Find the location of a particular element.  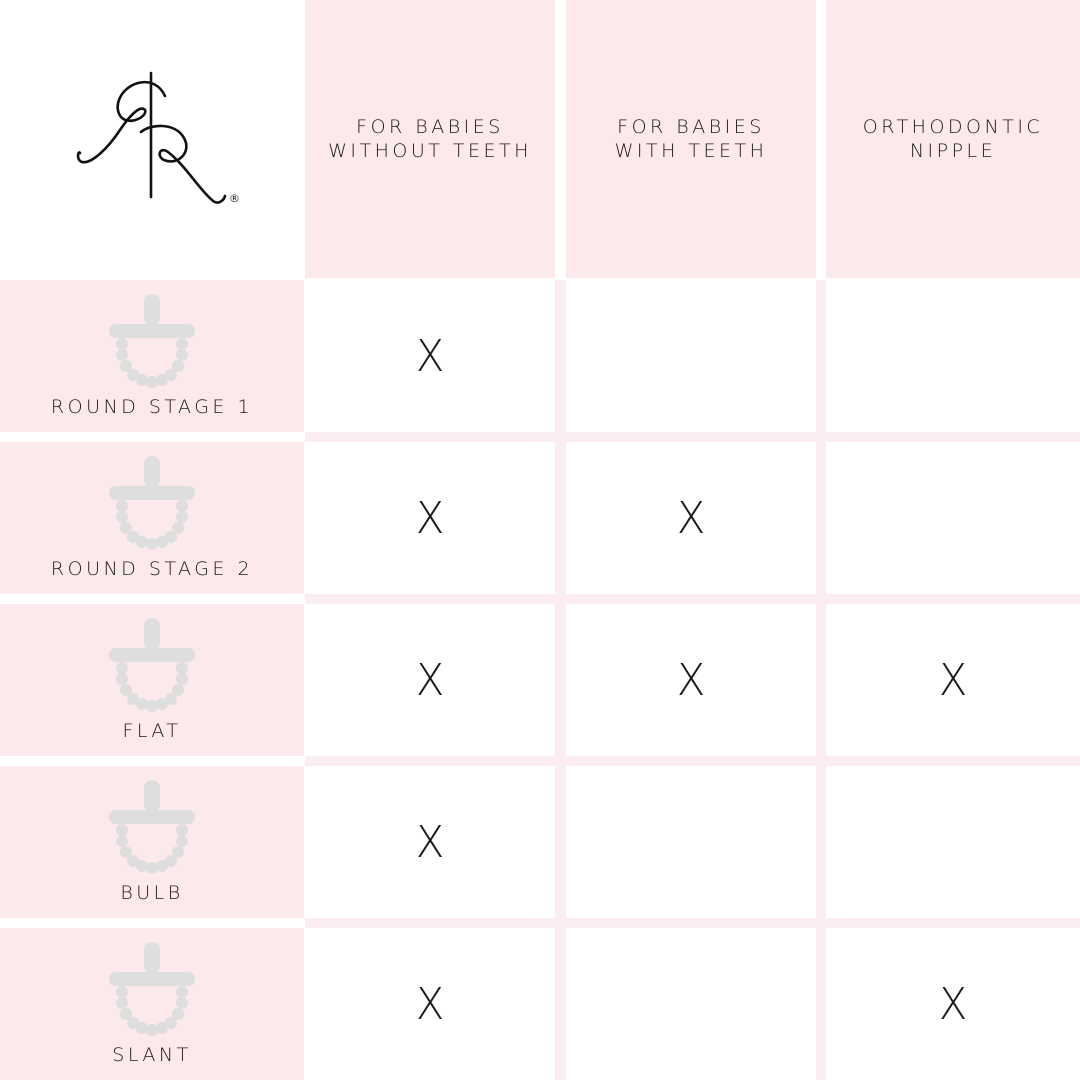

header-line: WITHOUT TEETH is located at coordinates (430, 151).